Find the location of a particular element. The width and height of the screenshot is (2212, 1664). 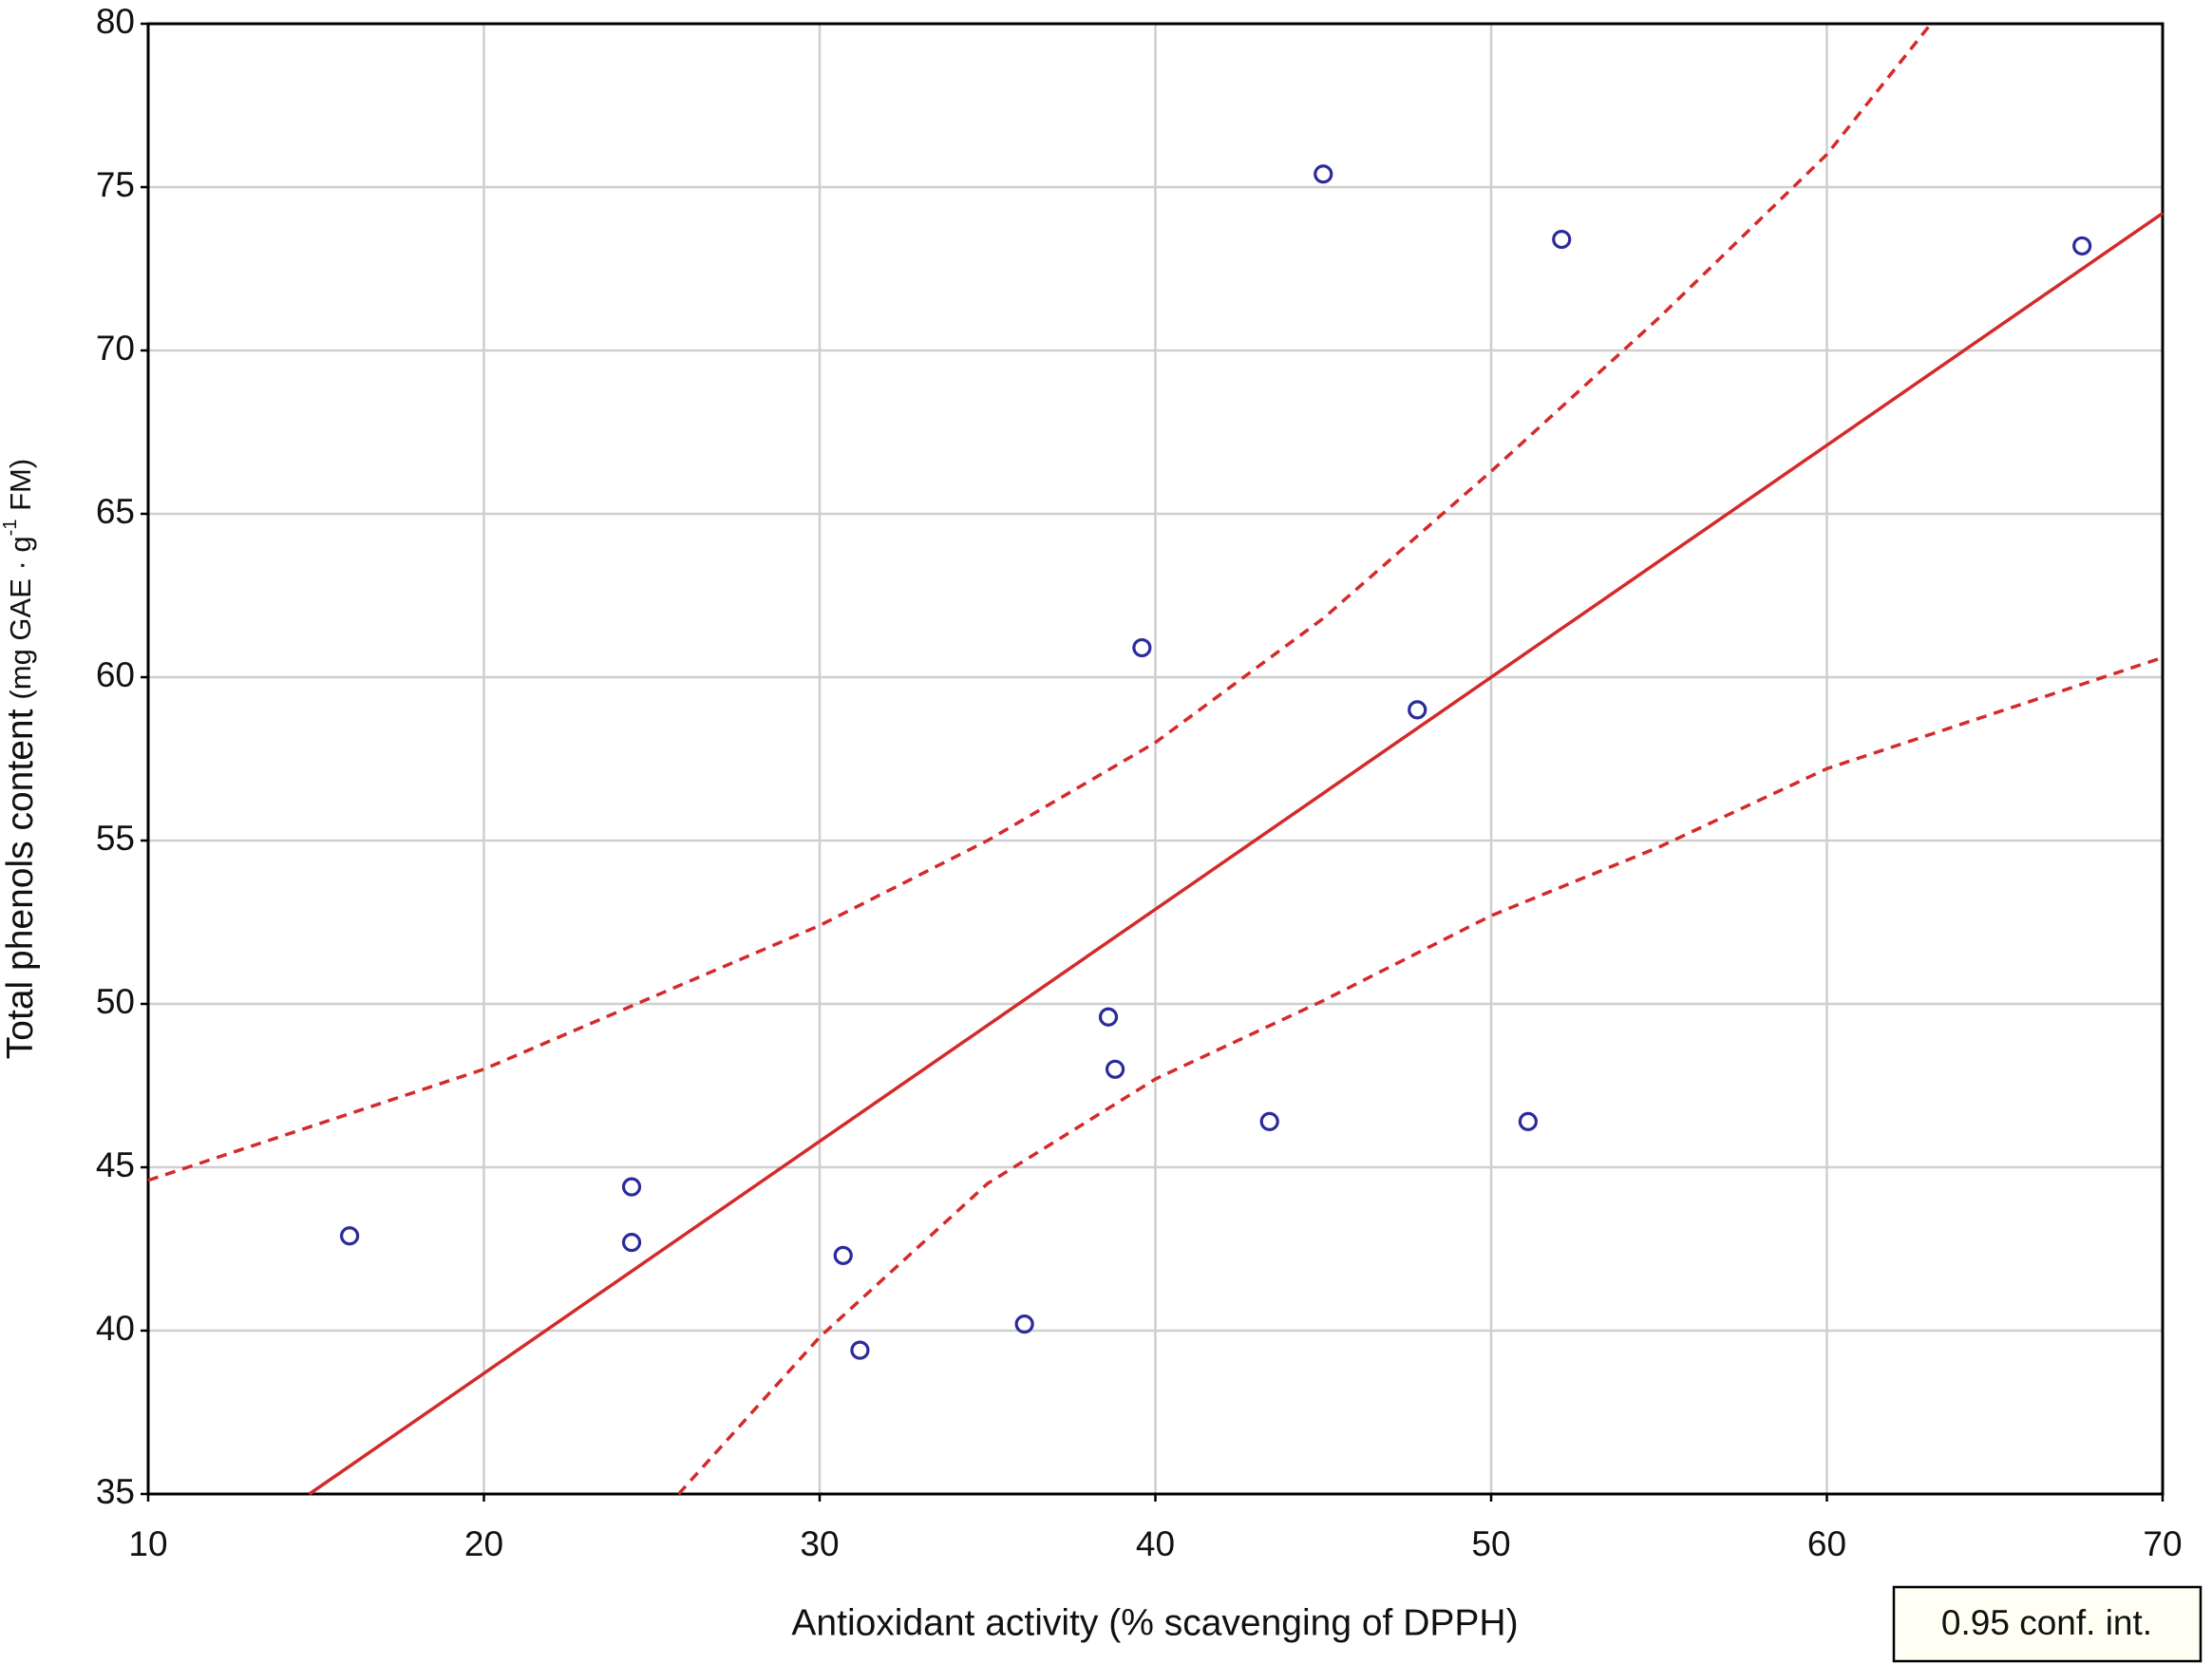

x-tick-label: 50 is located at coordinates (1490, 1543).